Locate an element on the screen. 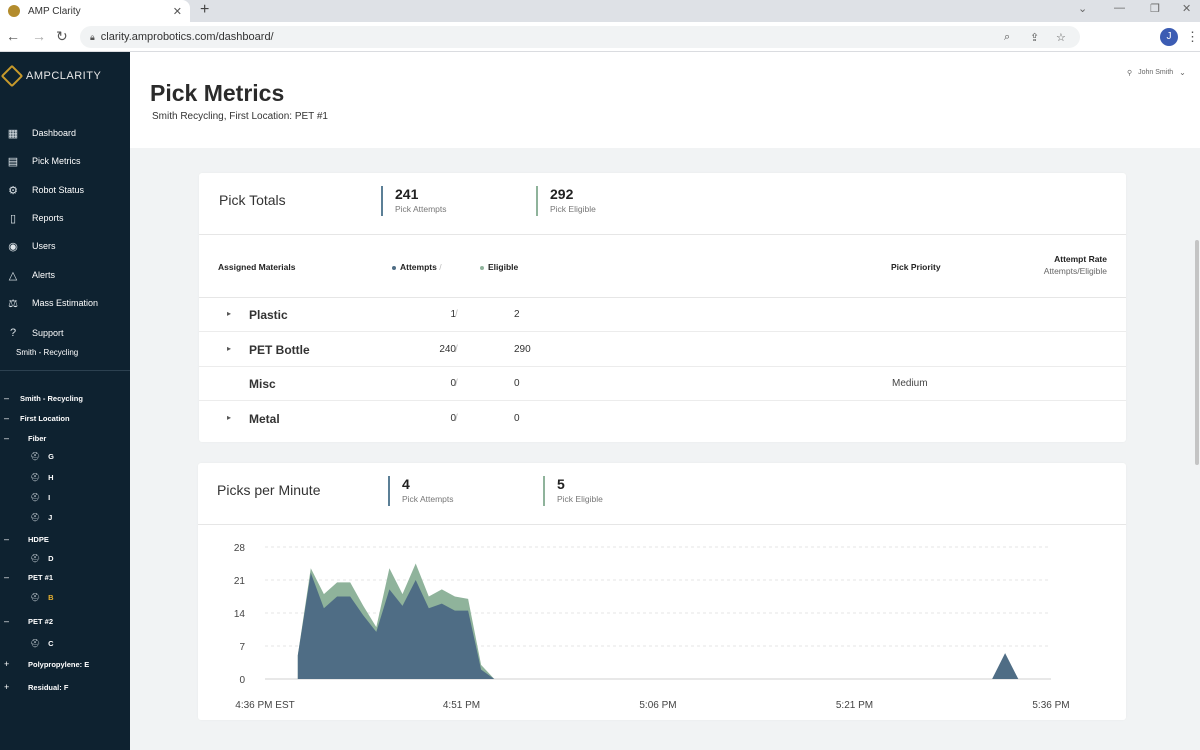  robot-label: C is located at coordinates (51, 643).